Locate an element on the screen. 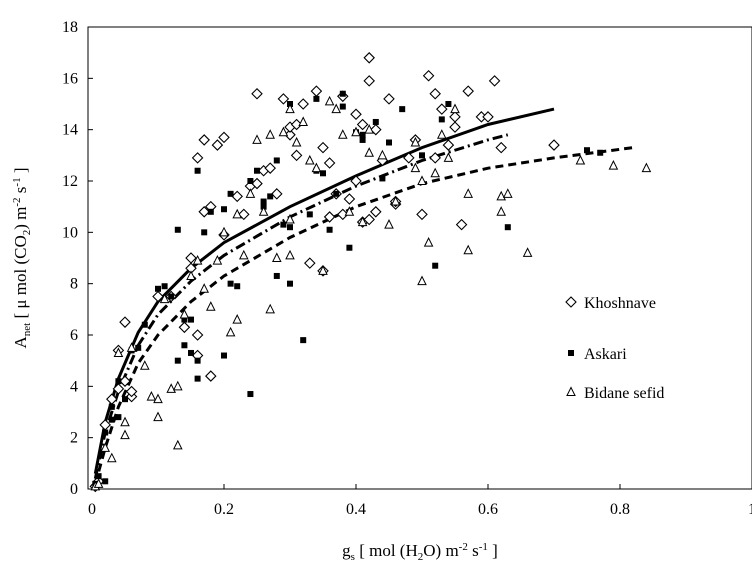  y-tick-label: 12 is located at coordinates (70, 181).